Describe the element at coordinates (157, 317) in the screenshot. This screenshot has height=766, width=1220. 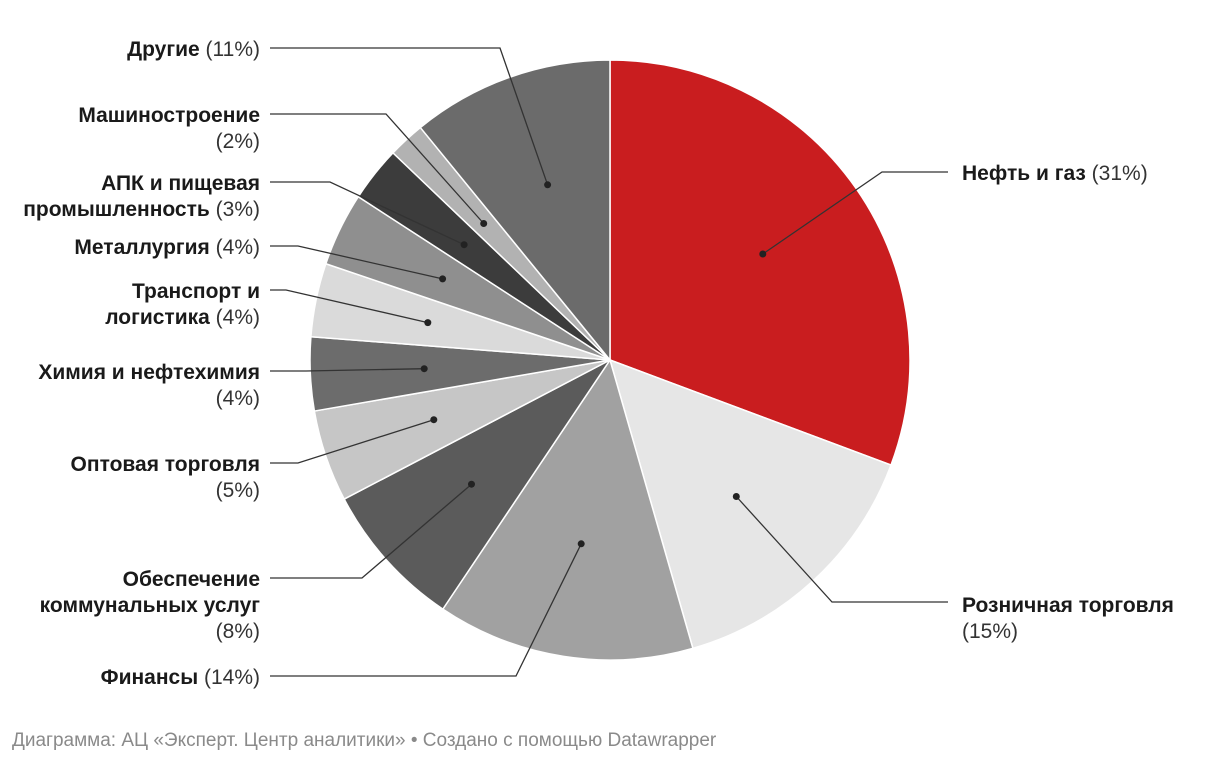
I see `slice-label-name: логистика` at that location.